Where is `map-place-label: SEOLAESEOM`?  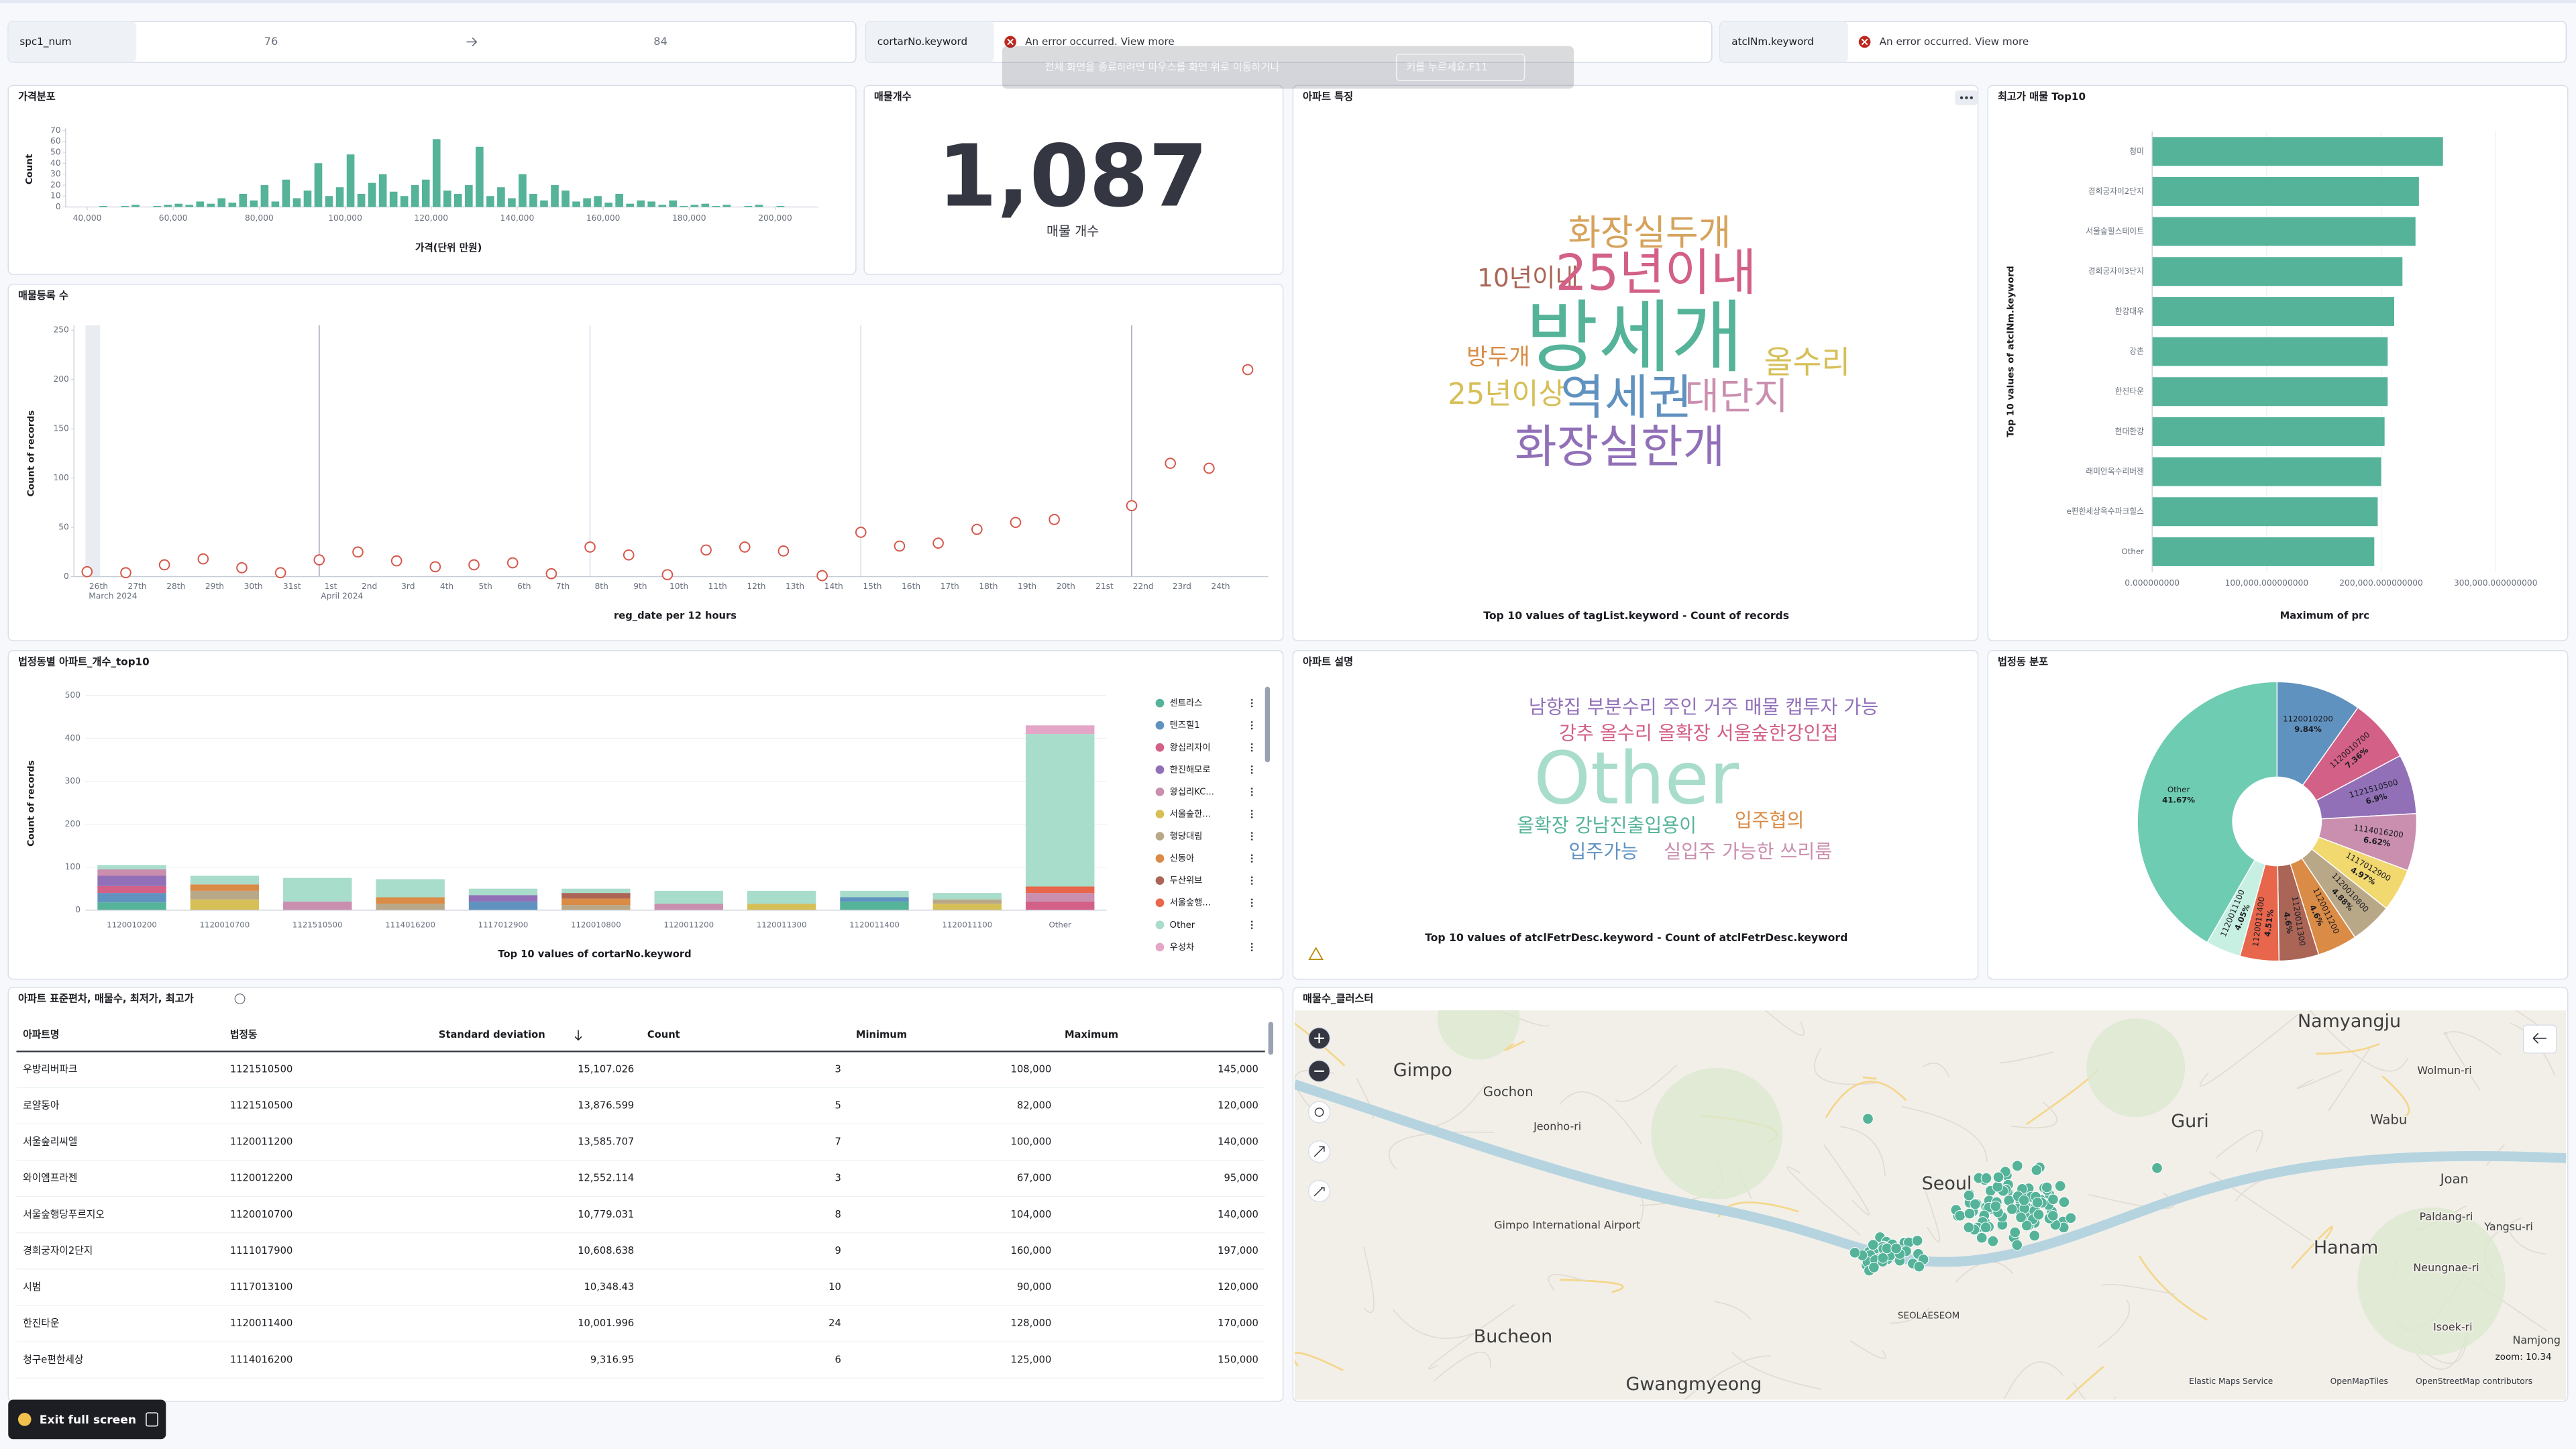 map-place-label: SEOLAESEOM is located at coordinates (1929, 1316).